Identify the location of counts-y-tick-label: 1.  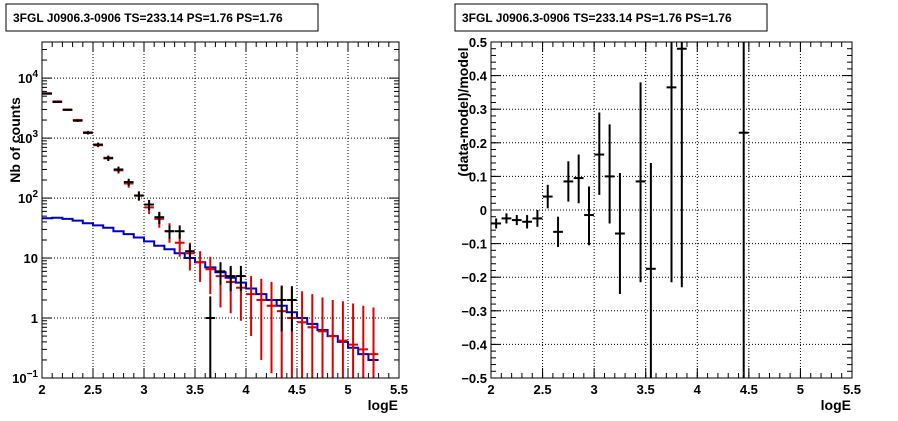
(34, 318).